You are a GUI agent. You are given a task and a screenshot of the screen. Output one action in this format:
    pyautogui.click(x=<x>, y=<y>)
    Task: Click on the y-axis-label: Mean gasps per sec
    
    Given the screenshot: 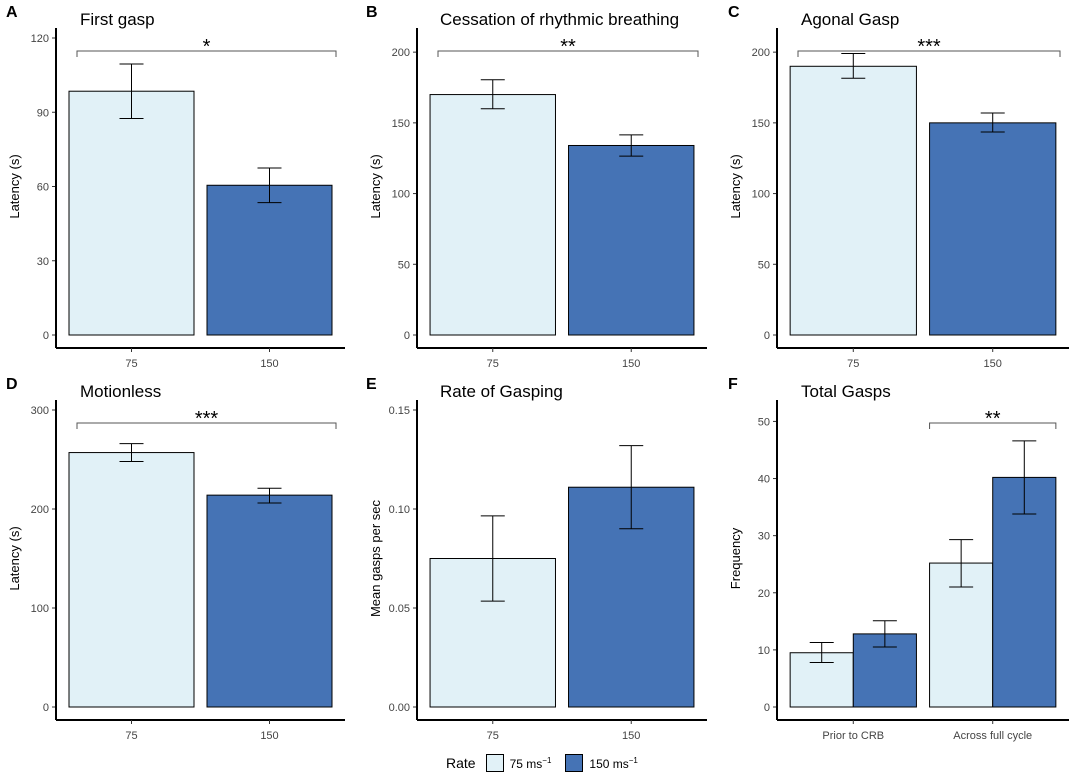 What is the action you would take?
    pyautogui.click(x=375, y=558)
    